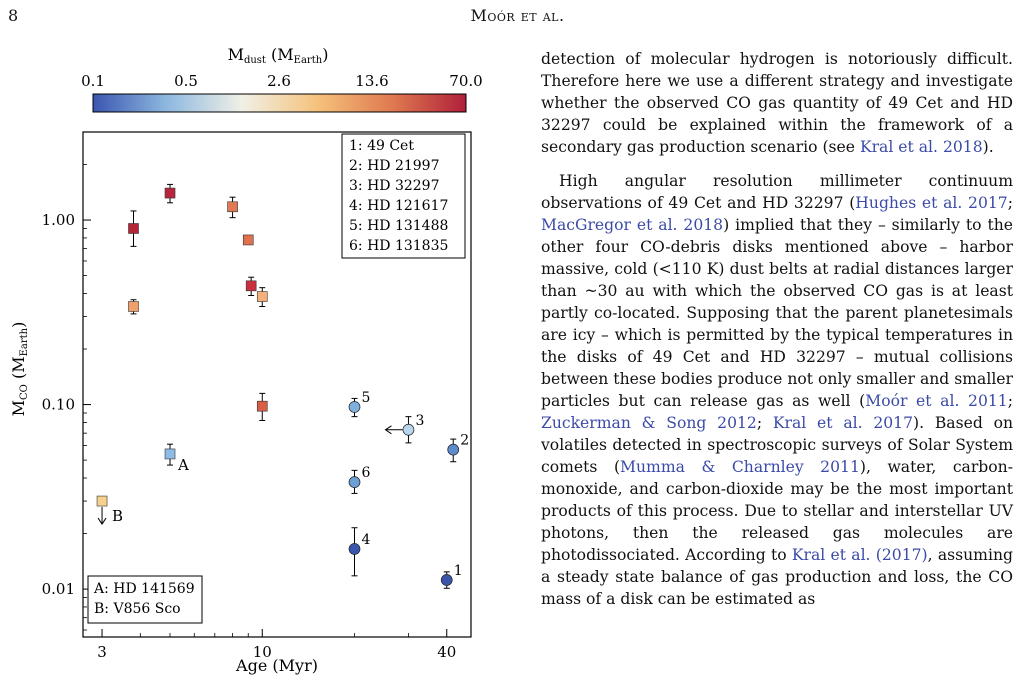  I want to click on legend-entry: A: HD 141569, so click(144, 589).